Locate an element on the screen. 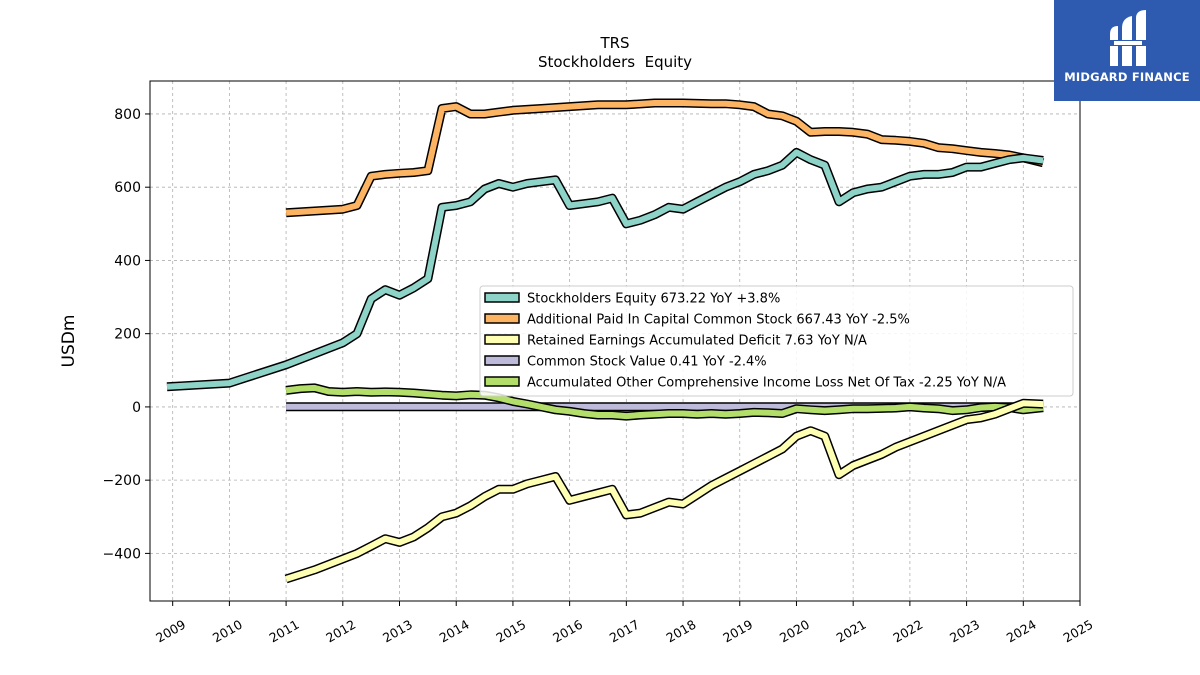 This screenshot has width=1200, height=675. legend-box is located at coordinates (776, 341).